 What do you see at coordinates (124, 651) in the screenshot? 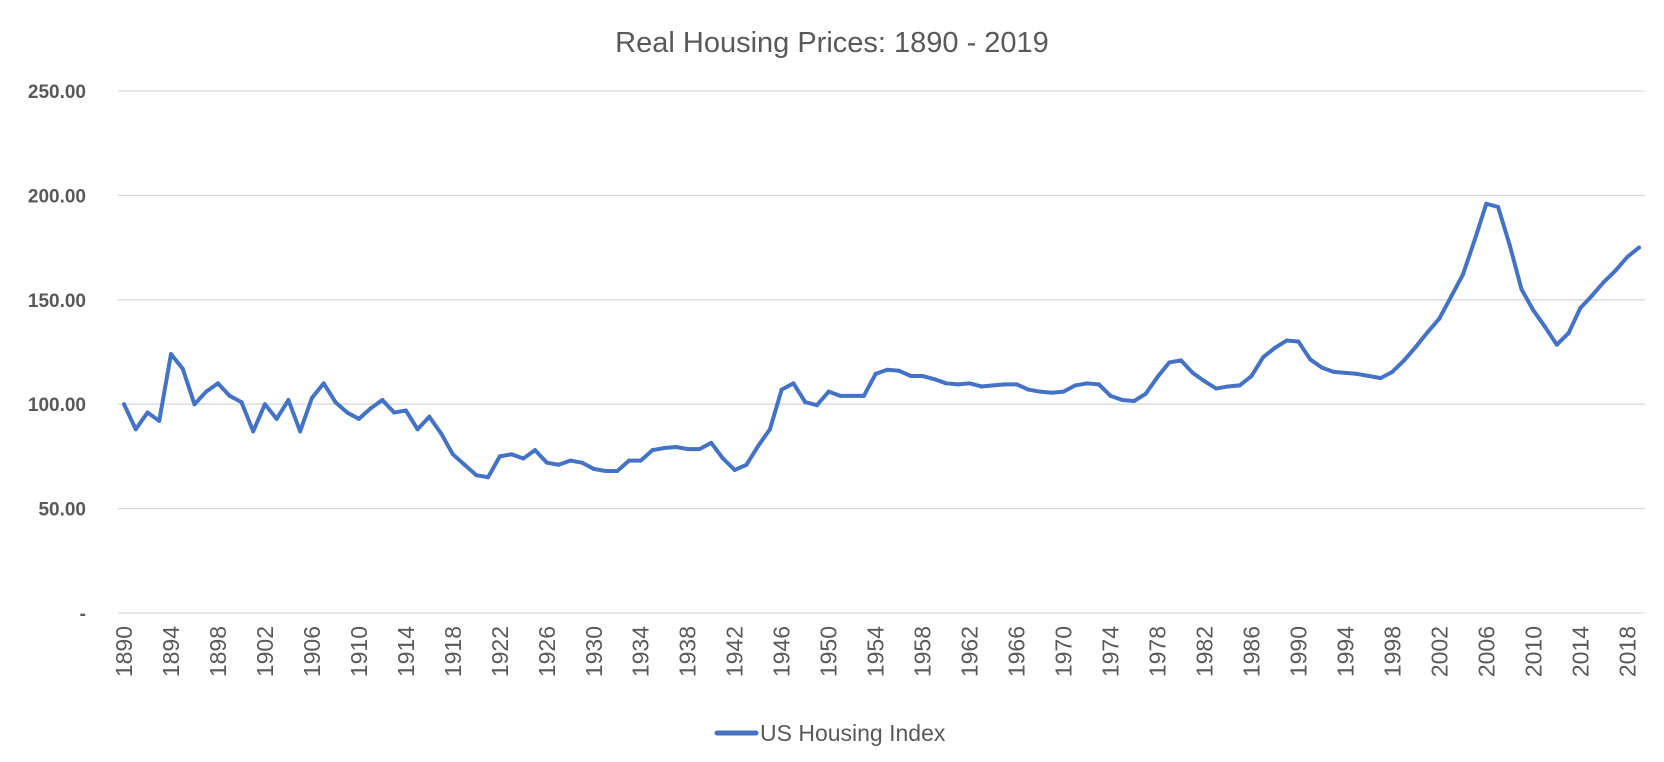
I see `x-tick-label: 1890` at bounding box center [124, 651].